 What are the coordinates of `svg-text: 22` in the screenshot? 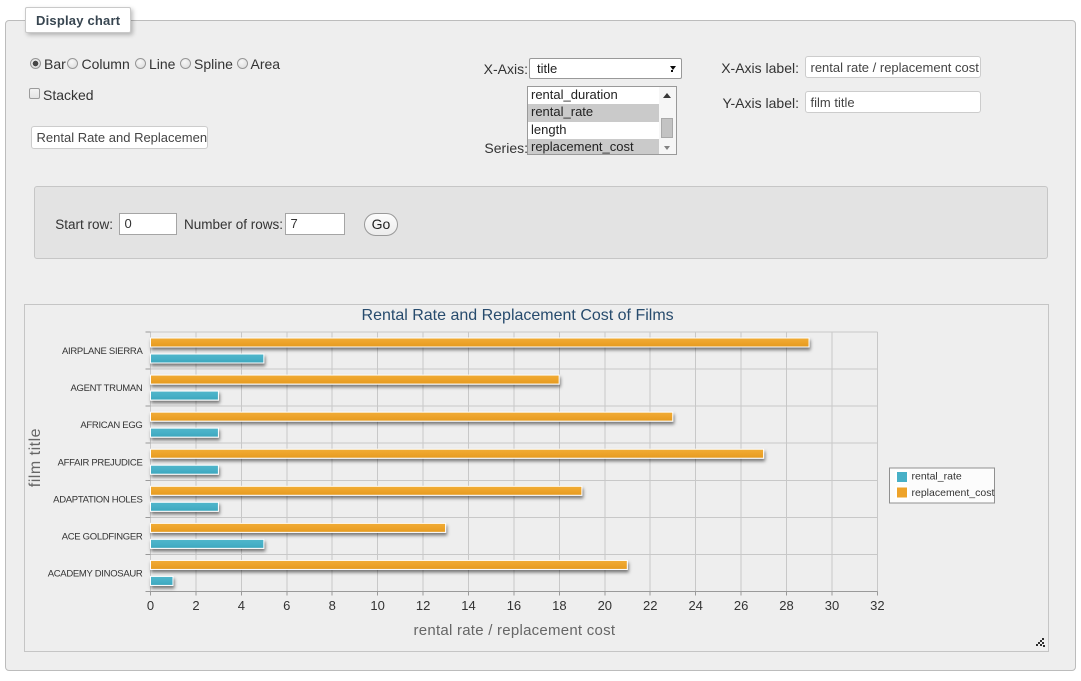 It's located at (650, 605).